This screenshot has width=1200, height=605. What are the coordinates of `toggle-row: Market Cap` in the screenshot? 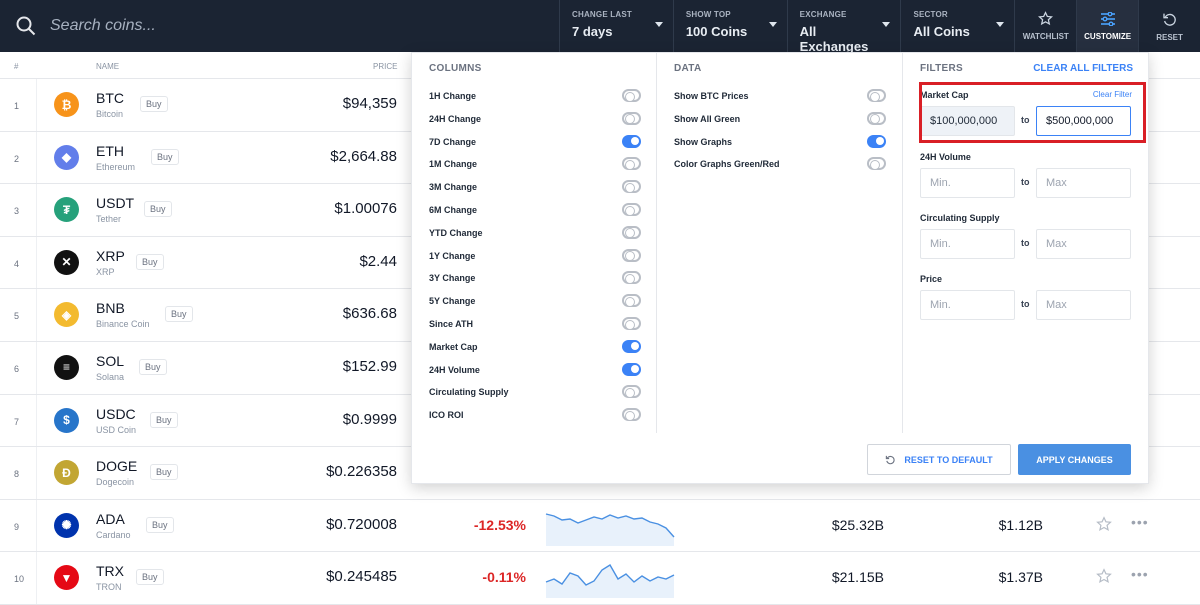 It's located at (535, 348).